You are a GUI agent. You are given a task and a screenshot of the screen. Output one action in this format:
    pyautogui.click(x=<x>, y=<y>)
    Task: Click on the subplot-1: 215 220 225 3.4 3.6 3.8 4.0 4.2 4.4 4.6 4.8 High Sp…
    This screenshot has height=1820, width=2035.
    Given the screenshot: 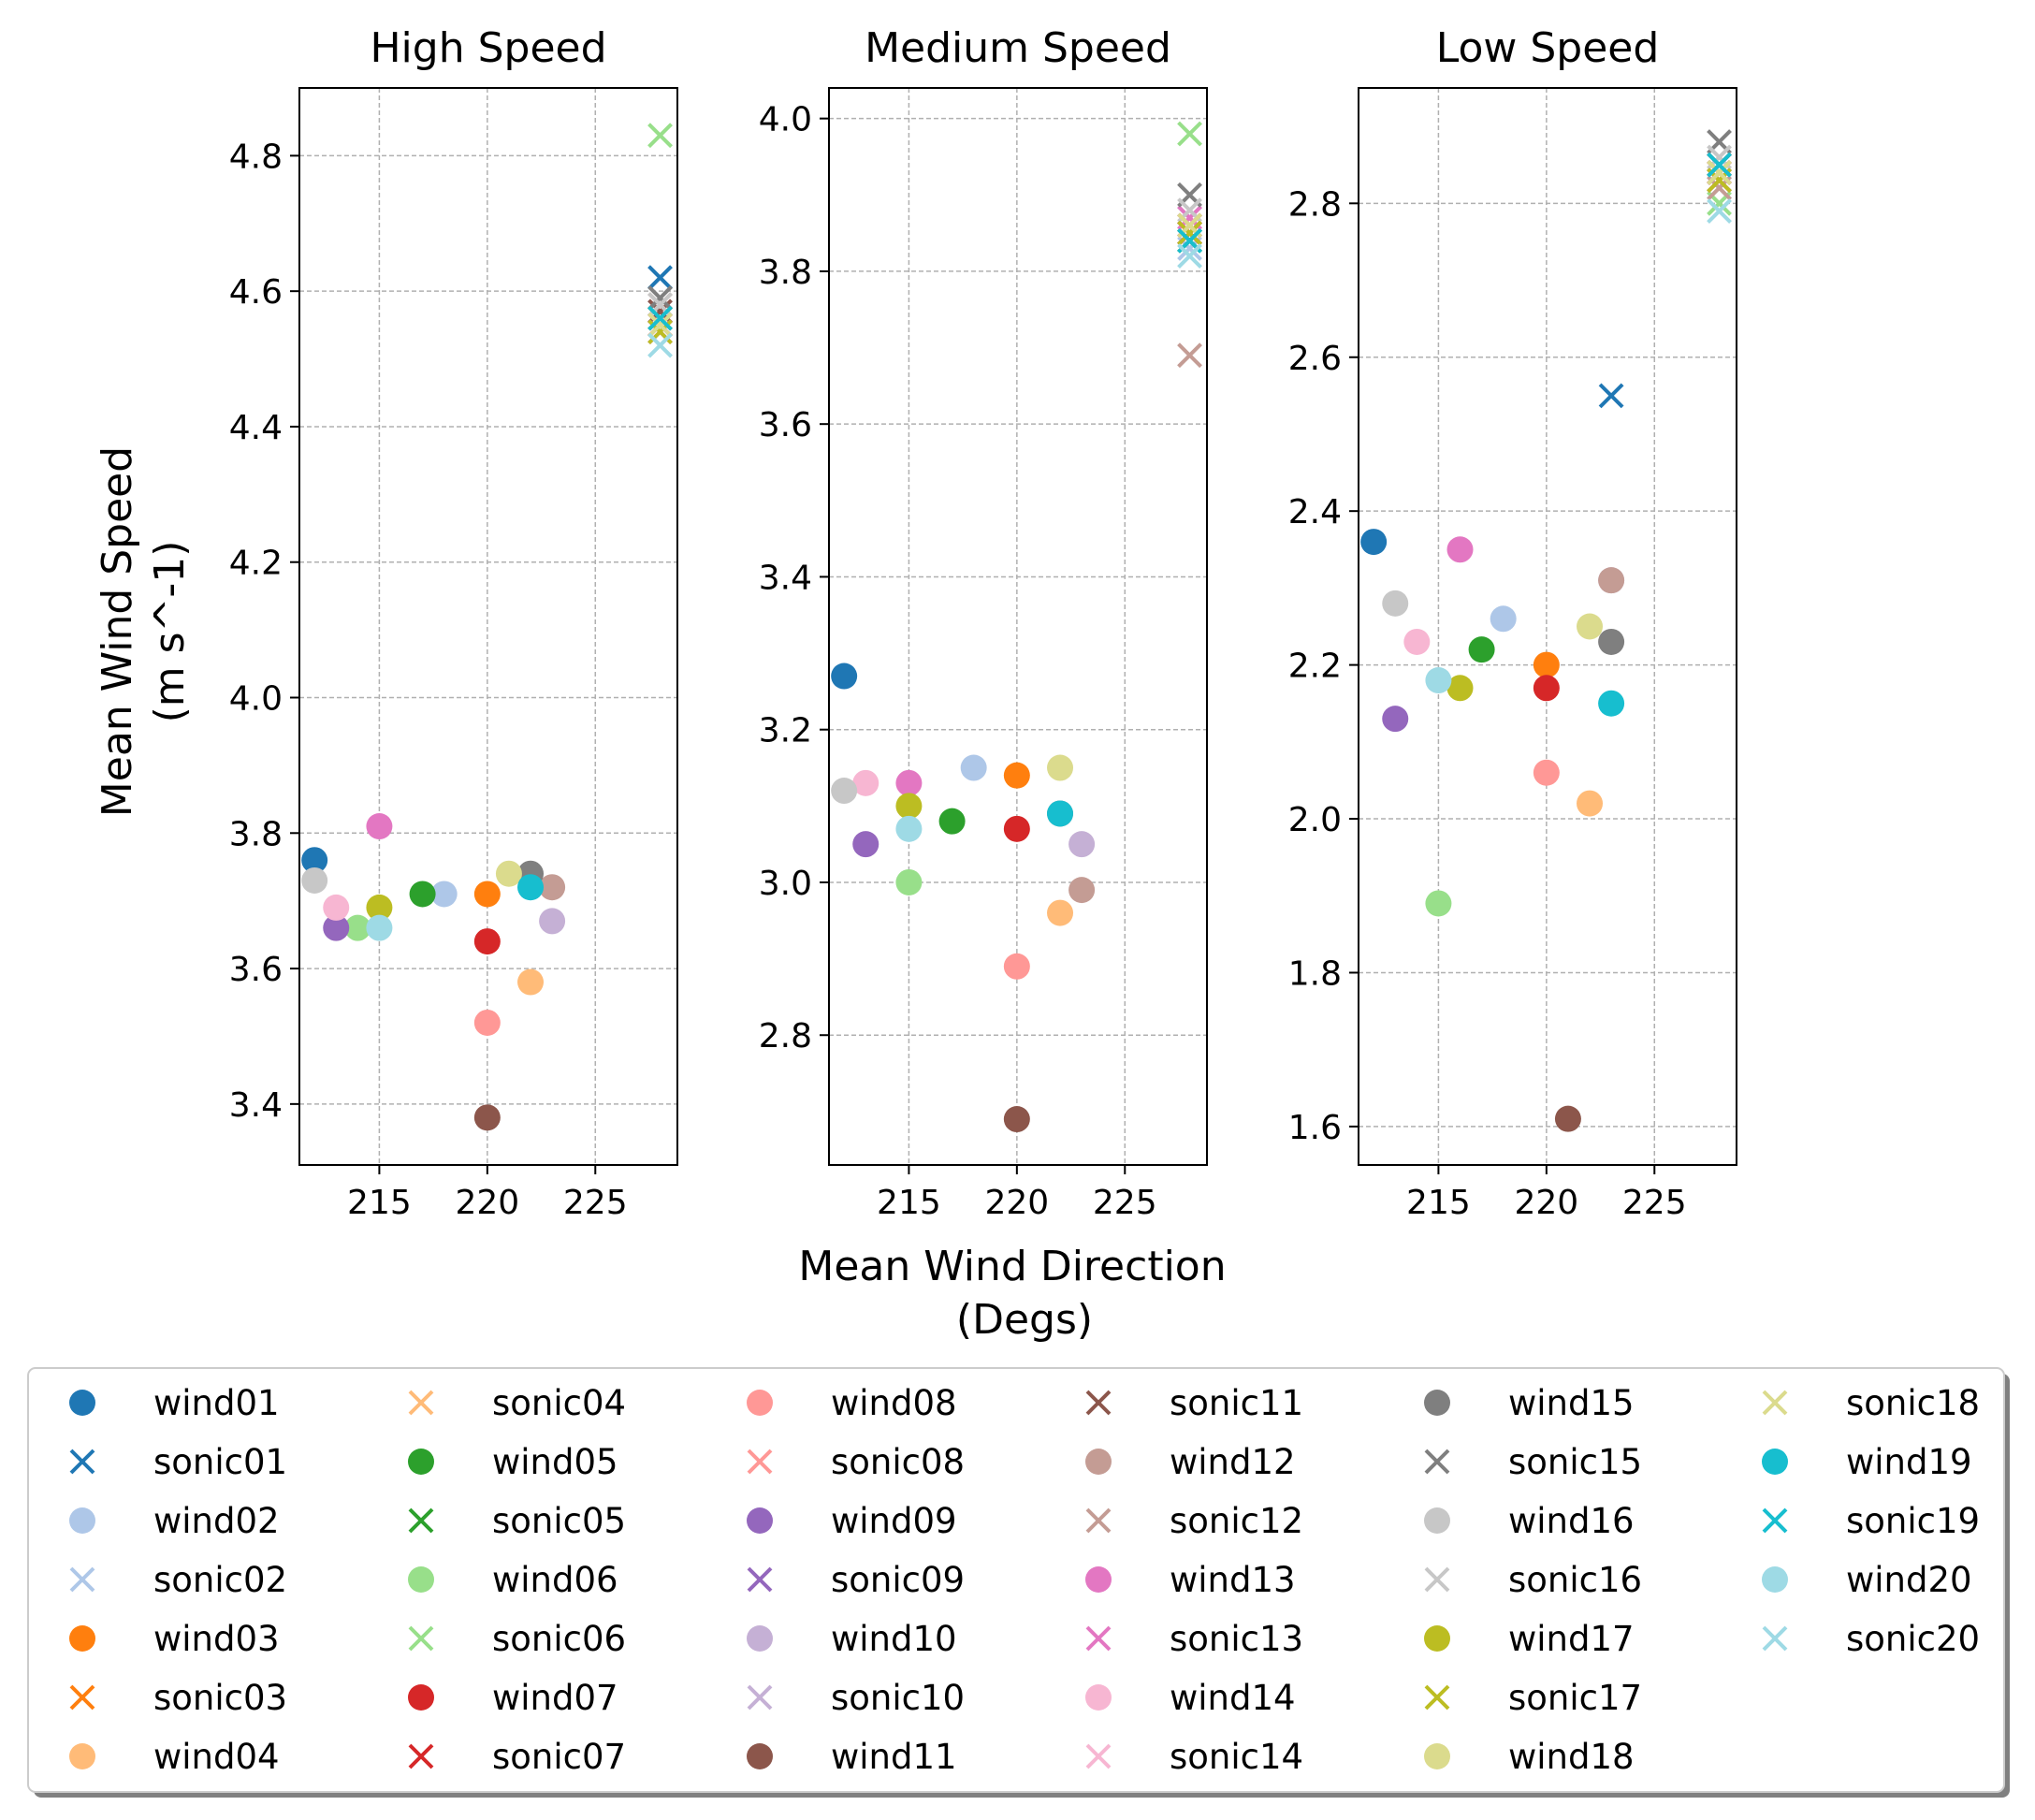 What is the action you would take?
    pyautogui.click(x=453, y=623)
    